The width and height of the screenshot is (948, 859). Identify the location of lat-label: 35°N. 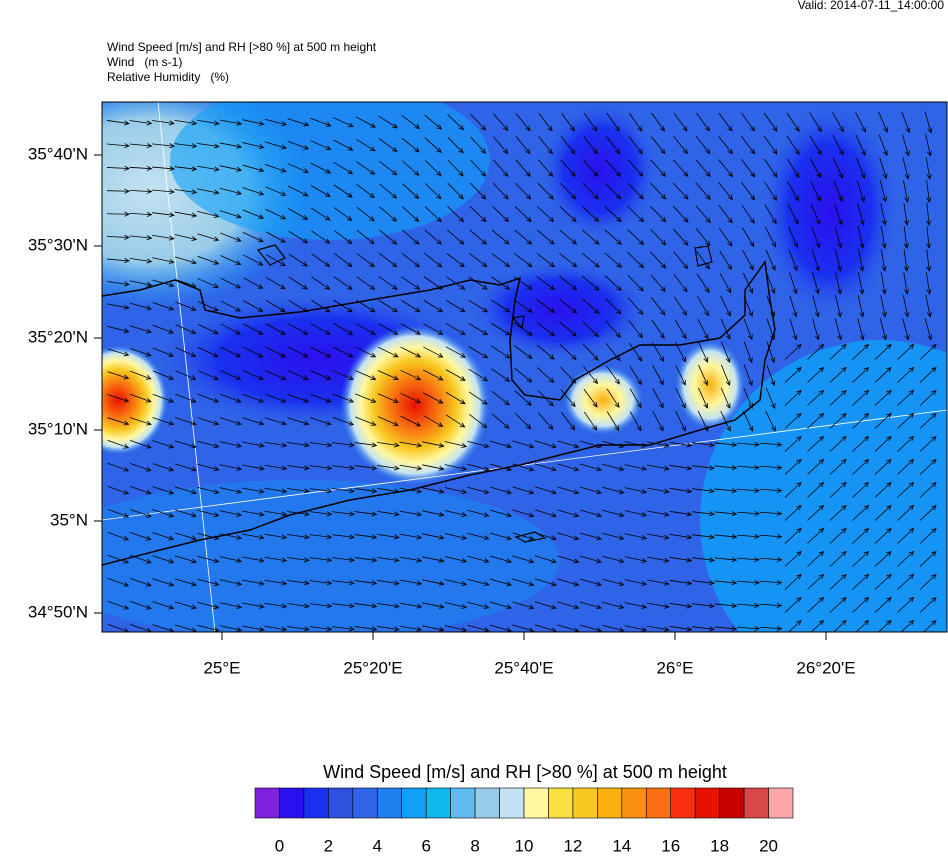
(69, 519).